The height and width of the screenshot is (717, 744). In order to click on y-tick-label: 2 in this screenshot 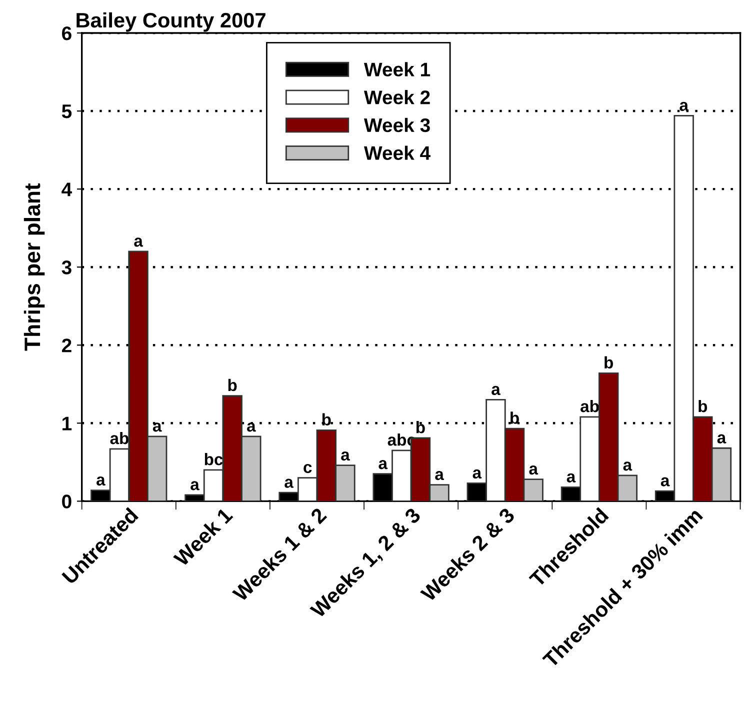, I will do `click(67, 345)`.